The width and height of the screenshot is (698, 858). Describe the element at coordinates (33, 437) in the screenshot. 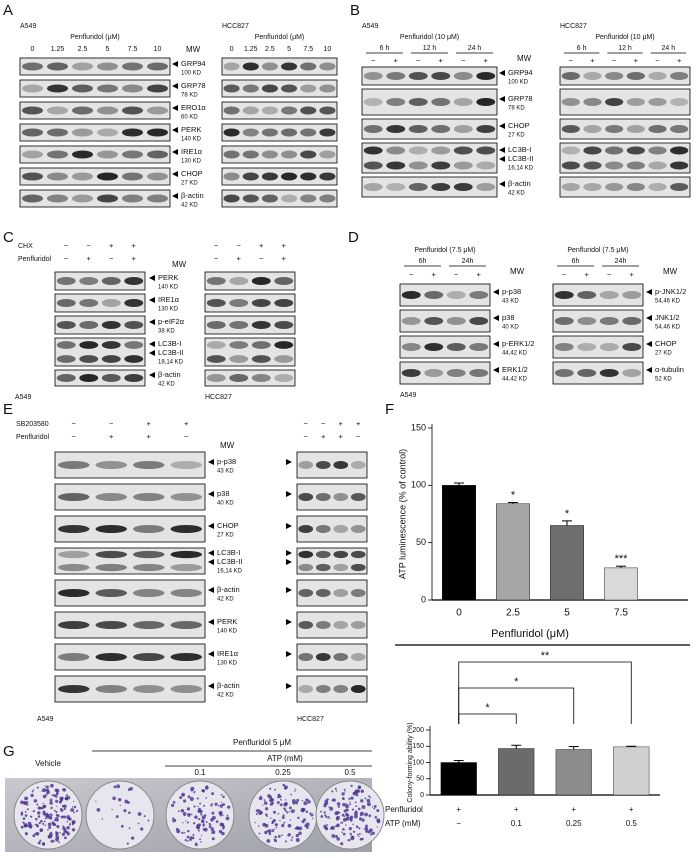

I see `condition: Penfluridol` at that location.